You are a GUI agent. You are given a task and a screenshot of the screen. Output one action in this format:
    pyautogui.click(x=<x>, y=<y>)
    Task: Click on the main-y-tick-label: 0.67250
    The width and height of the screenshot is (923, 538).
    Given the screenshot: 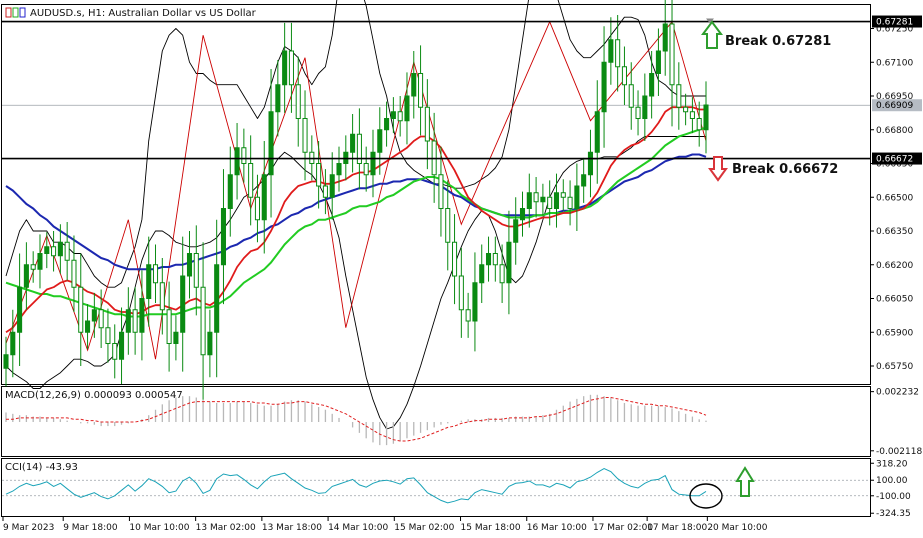 What is the action you would take?
    pyautogui.click(x=894, y=30)
    